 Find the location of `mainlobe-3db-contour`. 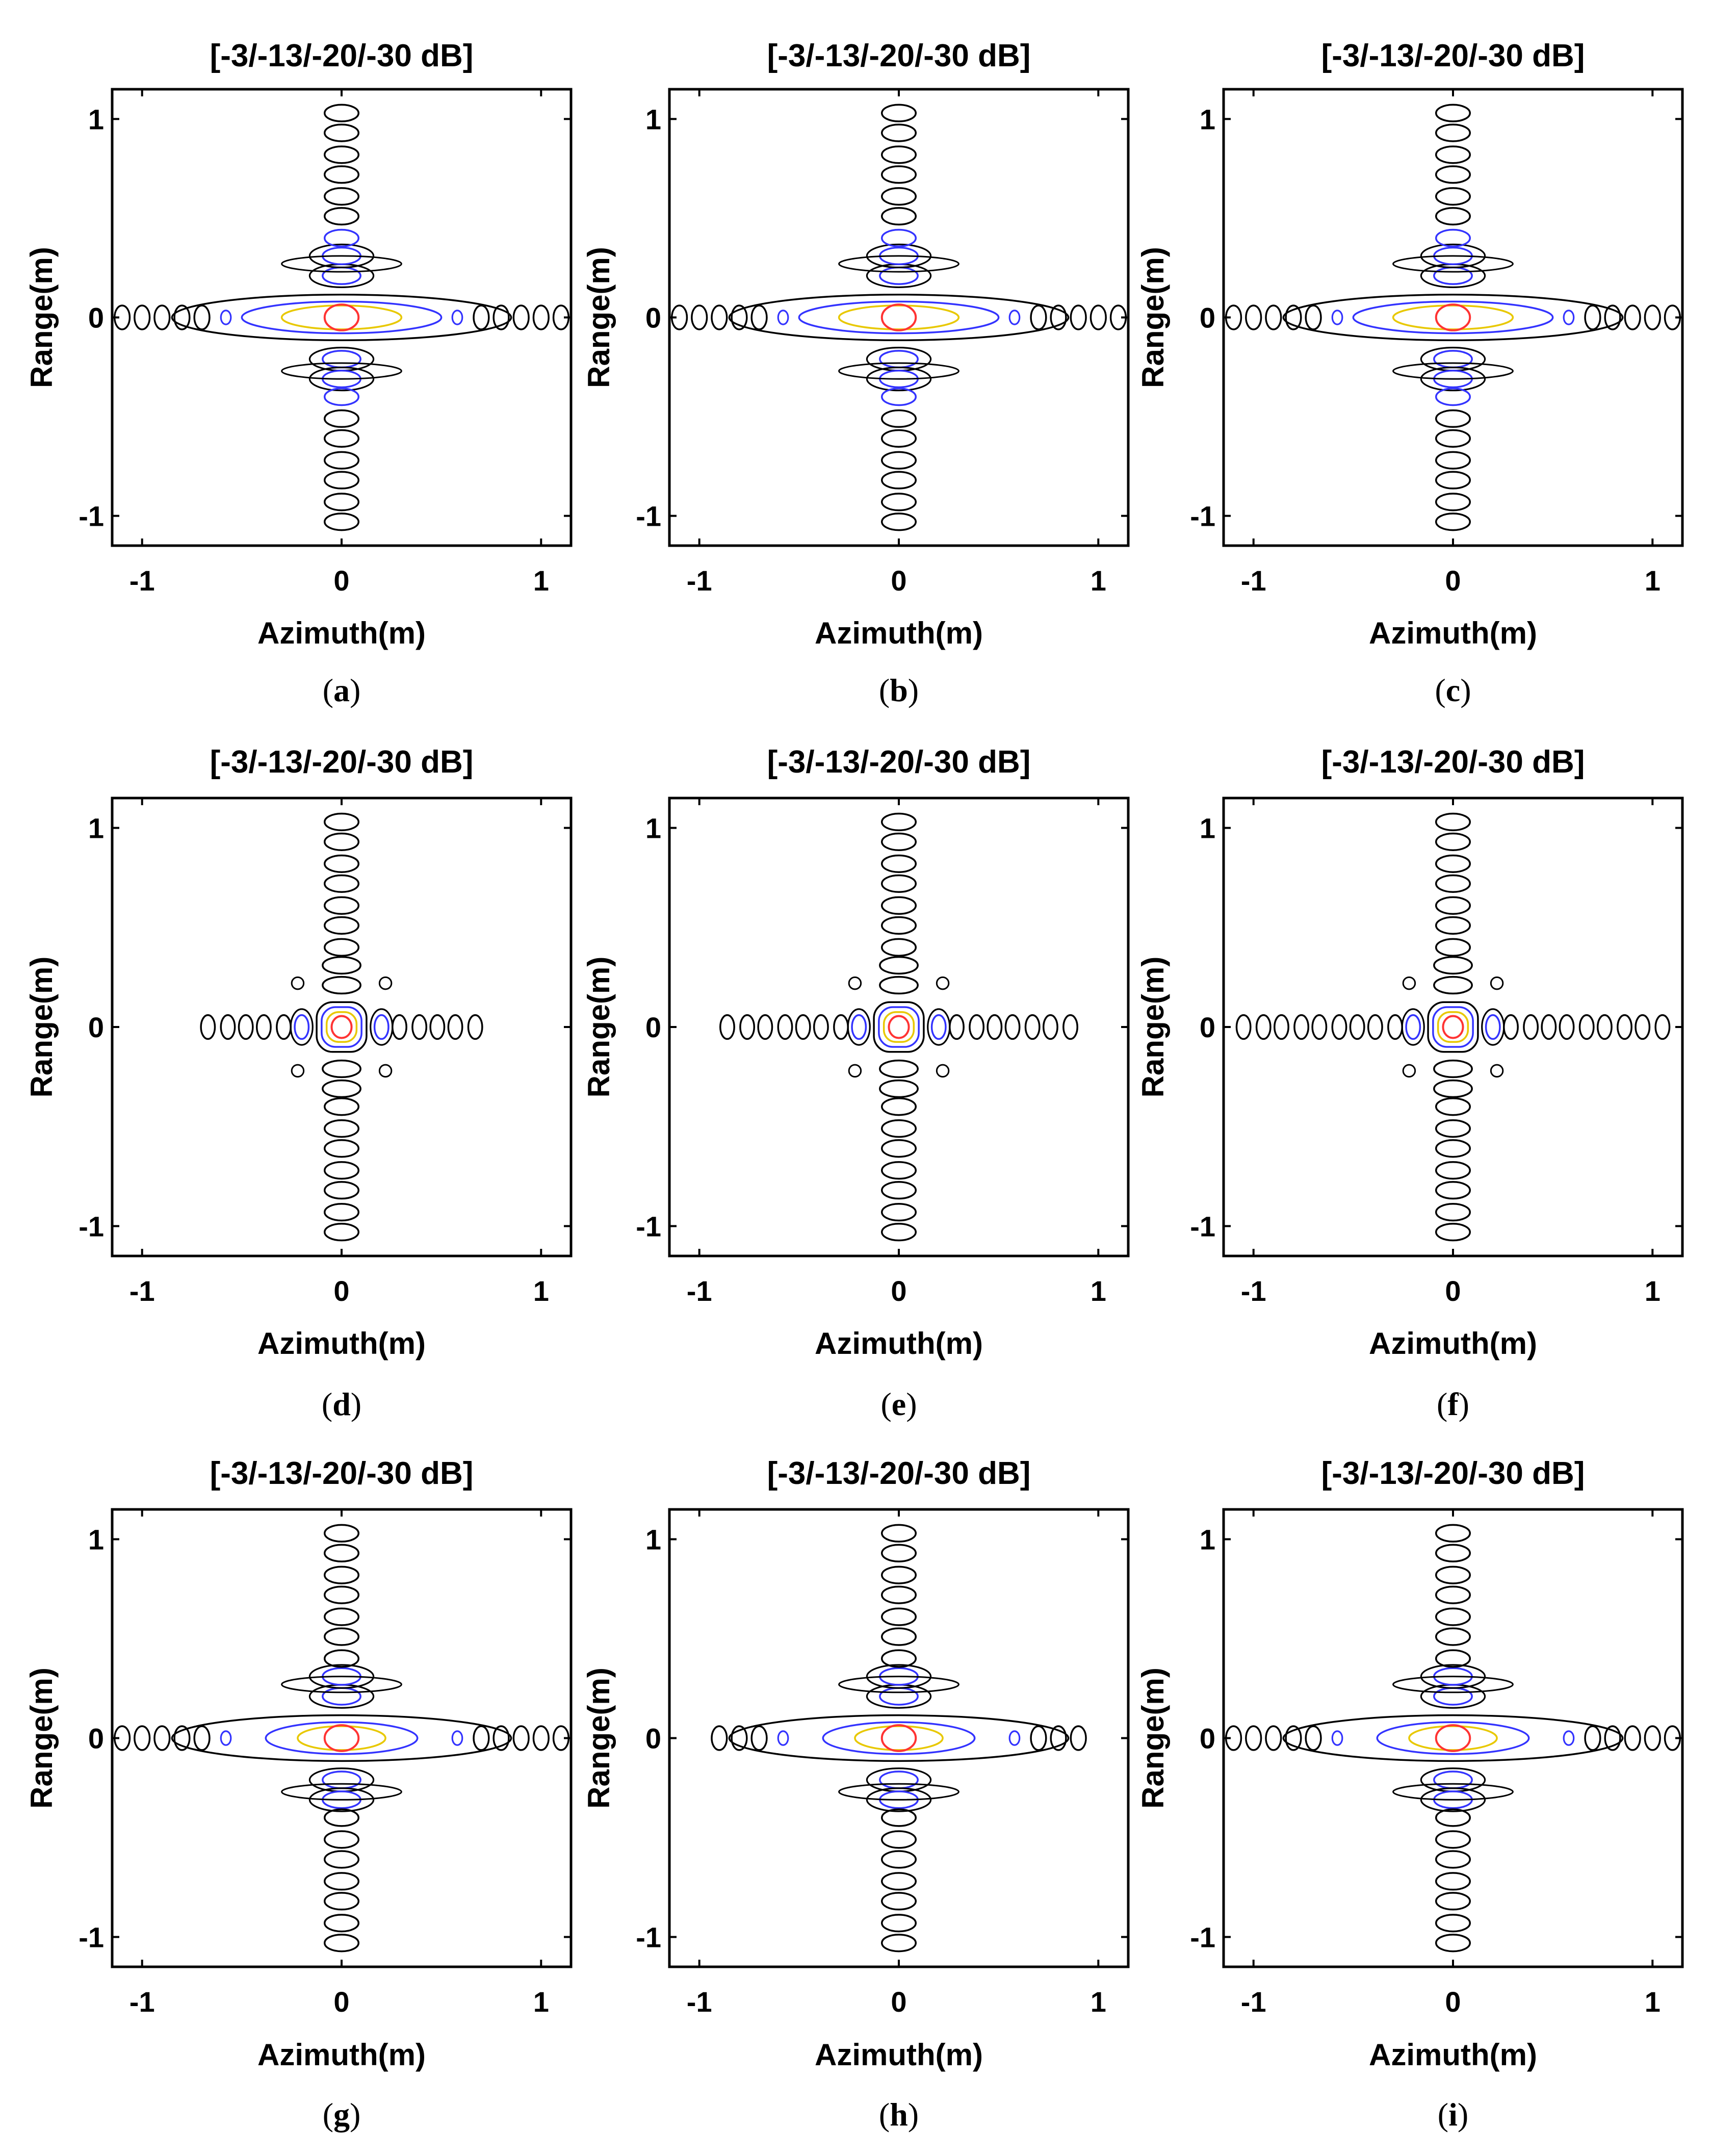

mainlobe-3db-contour is located at coordinates (899, 1027).